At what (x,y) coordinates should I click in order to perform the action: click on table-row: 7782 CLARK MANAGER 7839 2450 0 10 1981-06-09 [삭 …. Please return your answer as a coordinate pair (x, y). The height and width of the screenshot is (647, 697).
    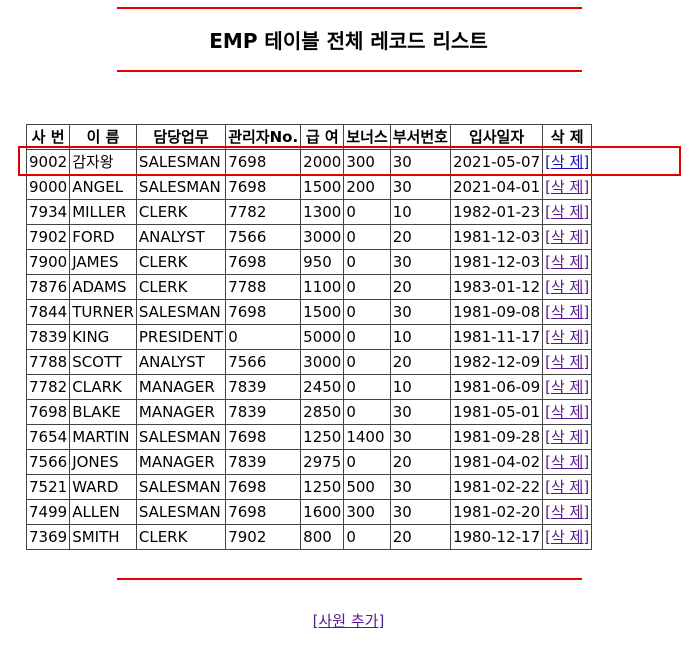
    Looking at the image, I should click on (309, 387).